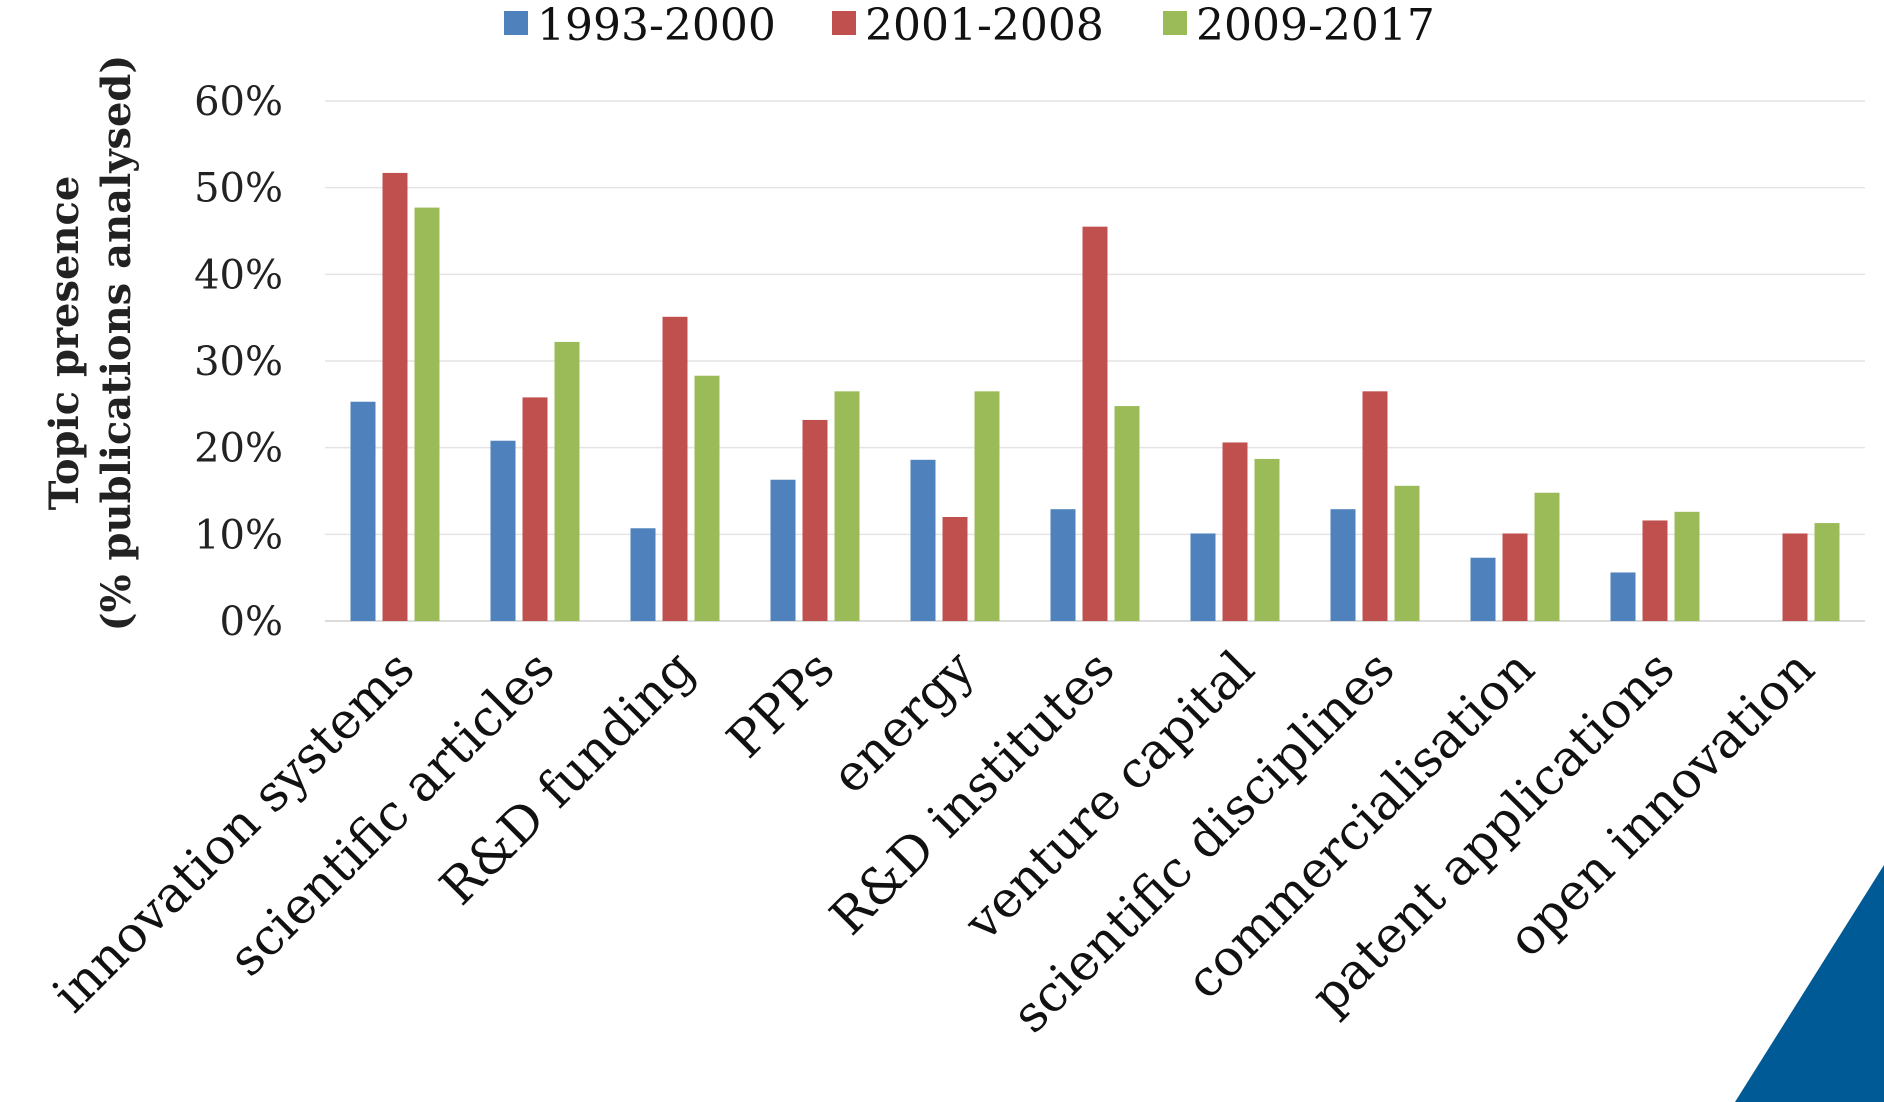 Image resolution: width=1884 pixels, height=1102 pixels. What do you see at coordinates (1809, 983) in the screenshot?
I see `corner-decoration` at bounding box center [1809, 983].